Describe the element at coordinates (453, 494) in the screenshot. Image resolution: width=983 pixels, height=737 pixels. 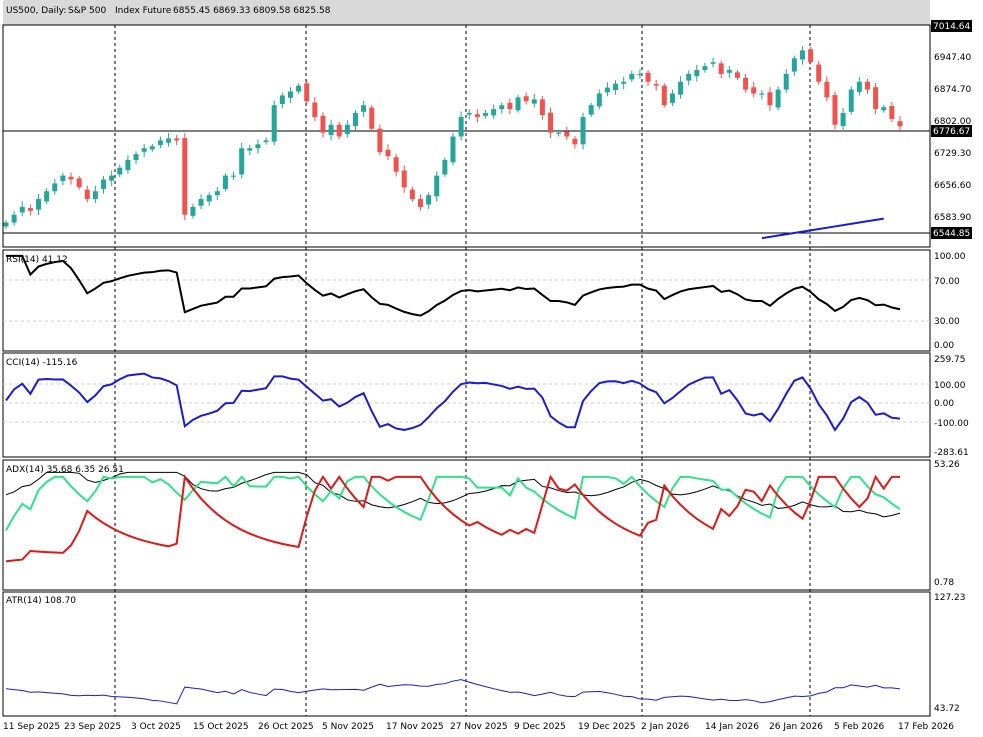
I see `adx-main-line` at that location.